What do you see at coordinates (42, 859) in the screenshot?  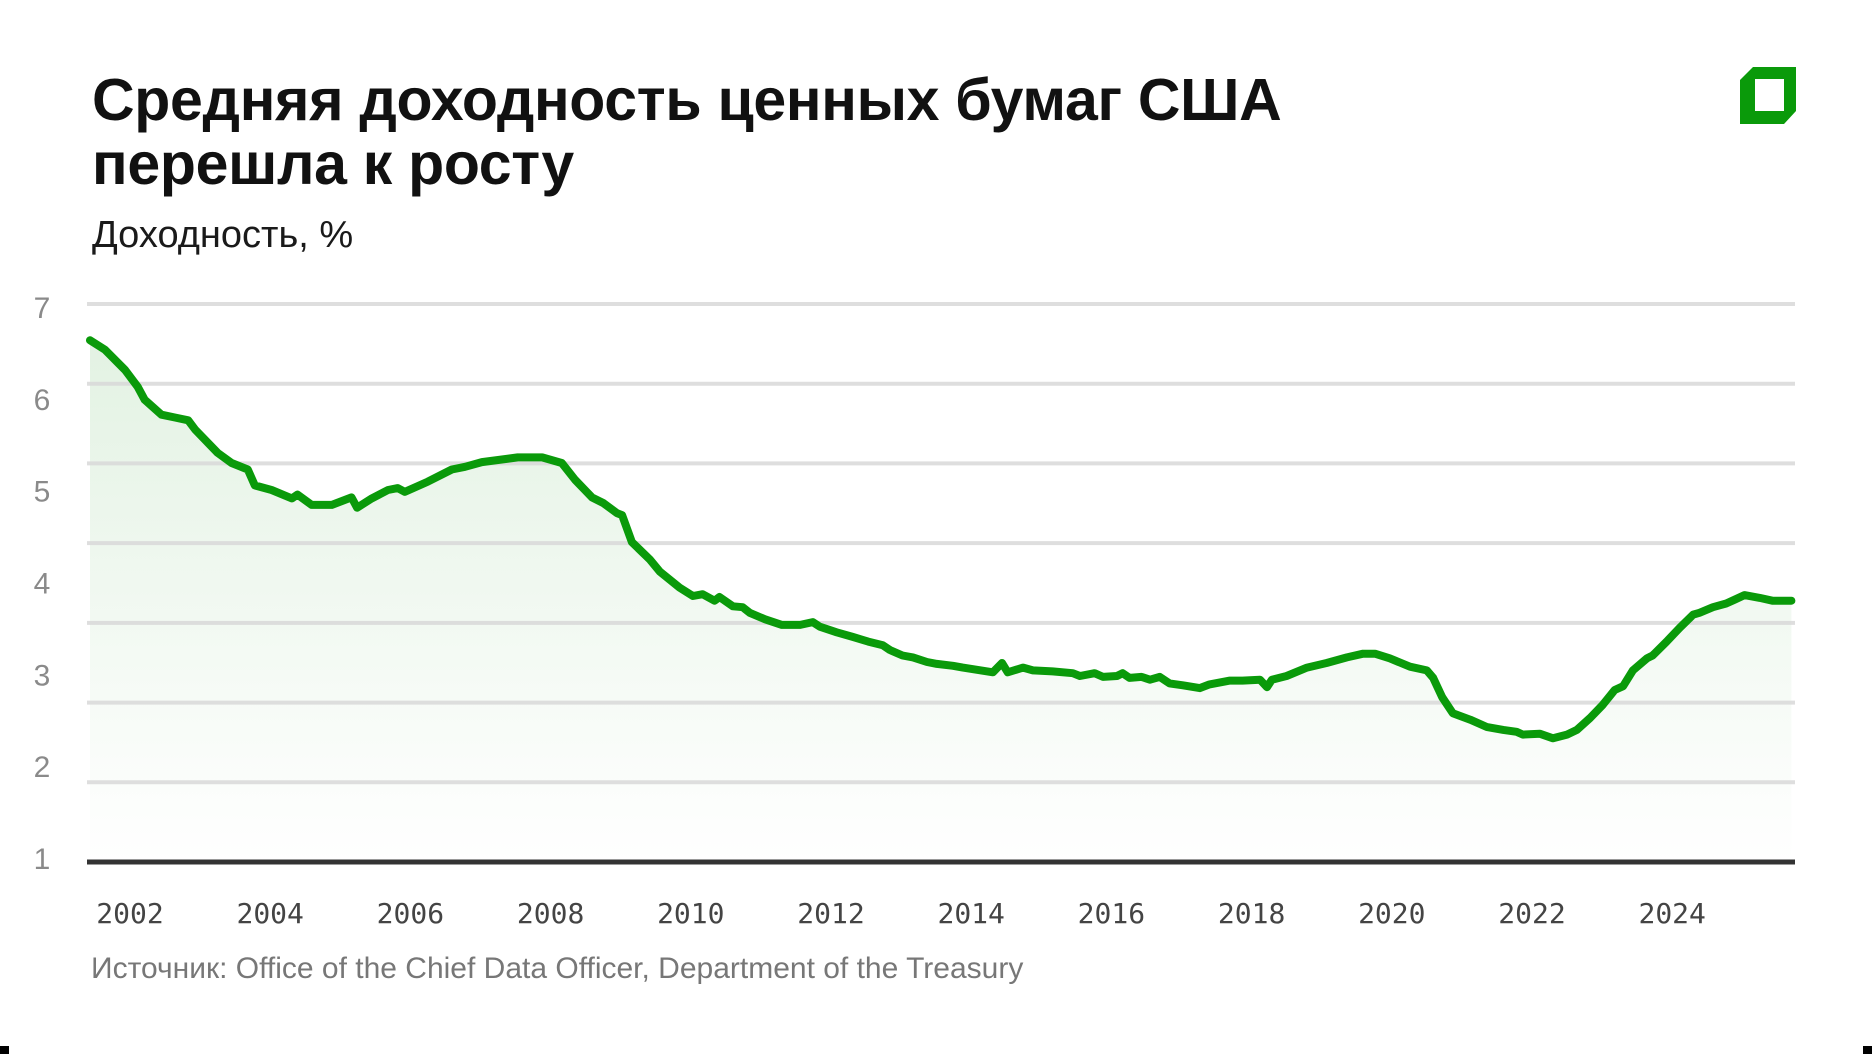 I see `y-axis-label: 1` at bounding box center [42, 859].